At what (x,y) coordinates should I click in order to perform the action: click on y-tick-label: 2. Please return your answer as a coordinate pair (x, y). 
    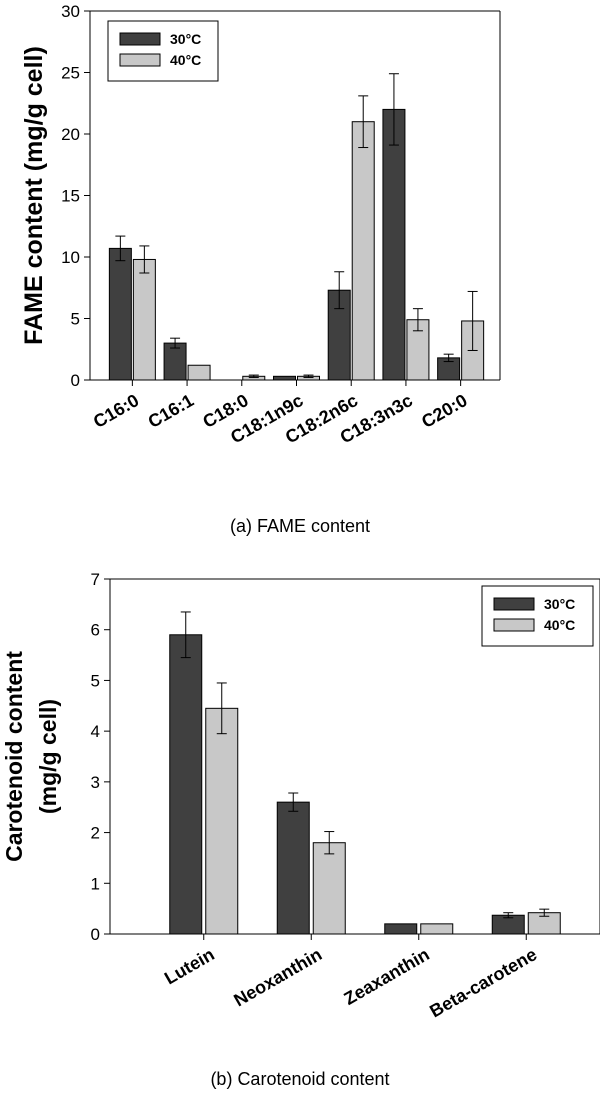
    Looking at the image, I should click on (95, 833).